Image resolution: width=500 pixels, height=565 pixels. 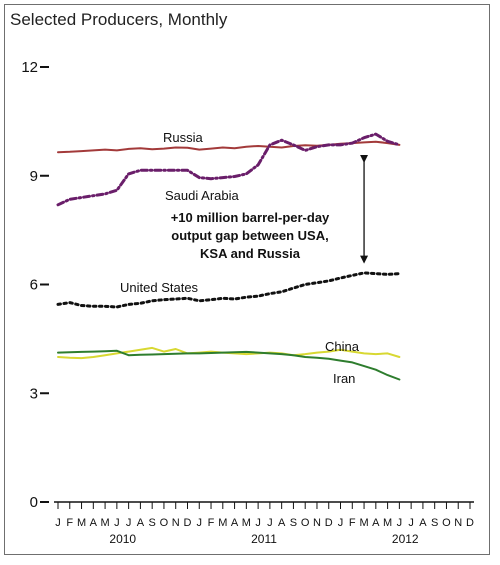 I want to click on x-year-label: 2011, so click(x=264, y=539).